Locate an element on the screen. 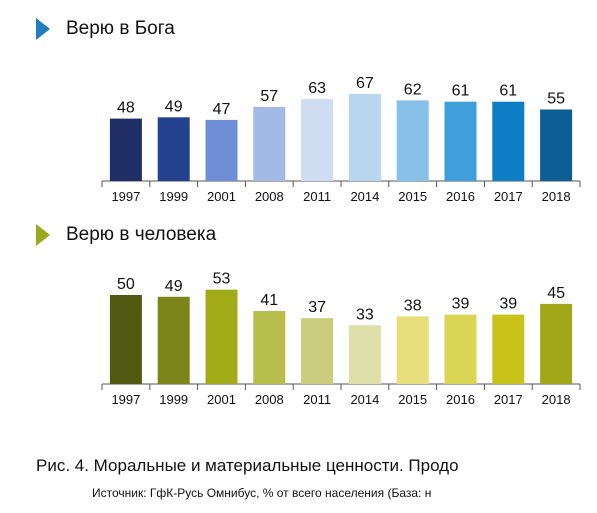  chart-title: Верю в Бога is located at coordinates (120, 28).